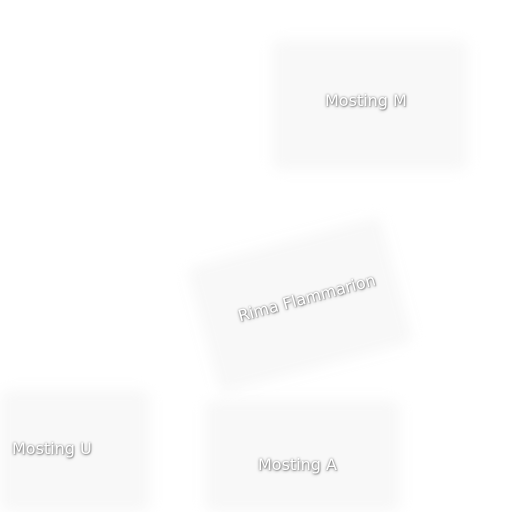 Image resolution: width=512 pixels, height=512 pixels. What do you see at coordinates (366, 100) in the screenshot?
I see `label-mosting-m: Mosting M` at bounding box center [366, 100].